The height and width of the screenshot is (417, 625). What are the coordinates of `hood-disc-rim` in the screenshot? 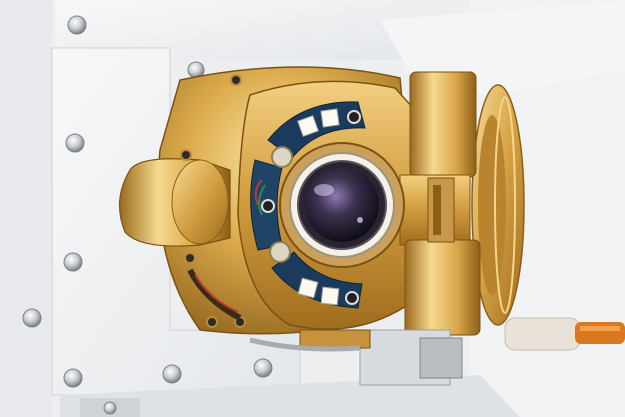 It's located at (505, 205).